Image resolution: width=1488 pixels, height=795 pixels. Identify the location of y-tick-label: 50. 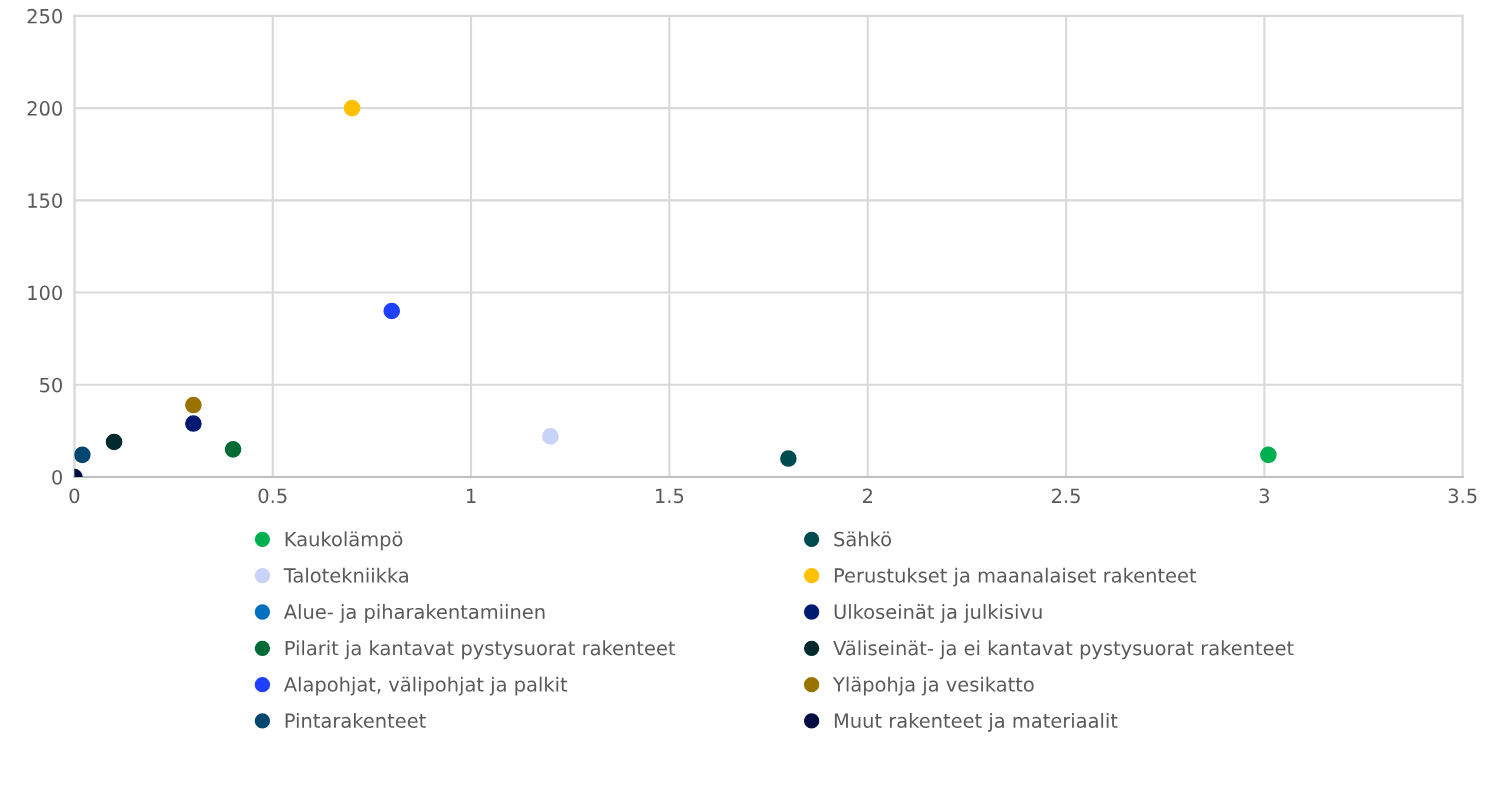
(51, 385).